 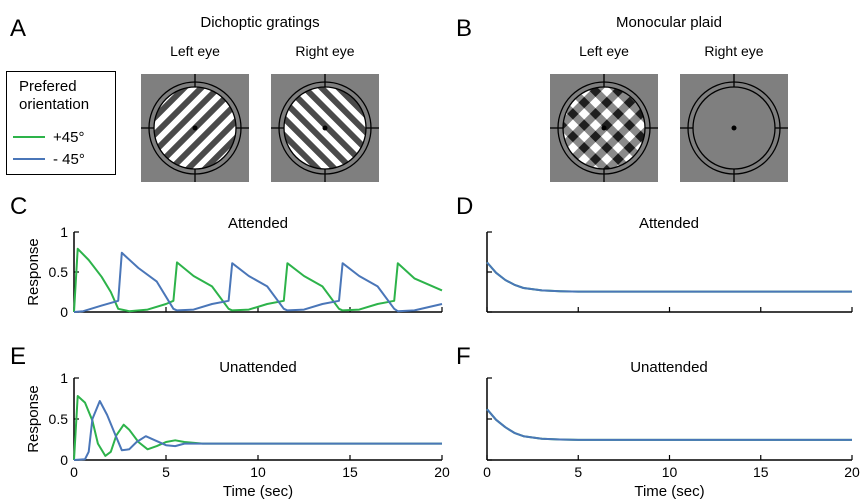 I want to click on panel-letter-c: C, so click(x=18, y=206).